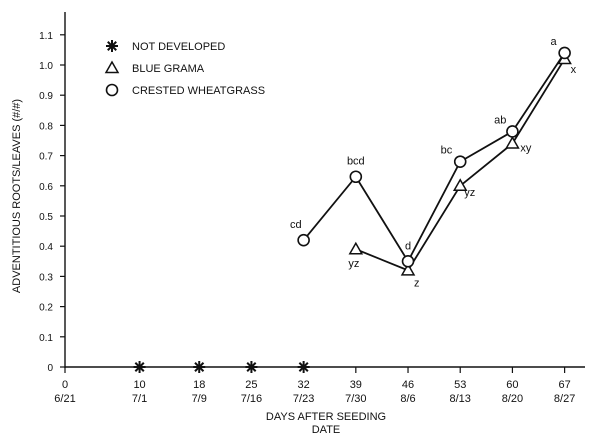  Describe the element at coordinates (46, 247) in the screenshot. I see `y-tick-label: 0.4` at that location.